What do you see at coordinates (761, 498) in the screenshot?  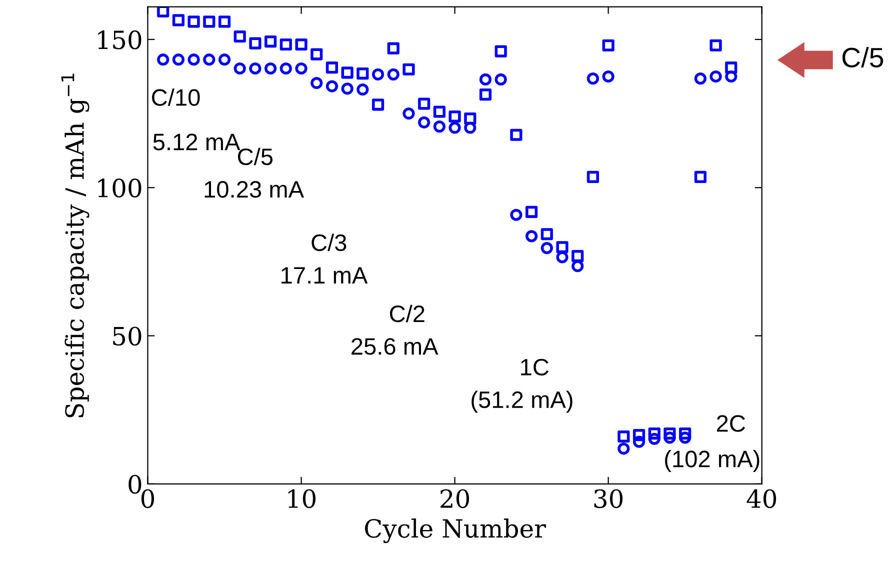 I see `x-tick-label: 40` at bounding box center [761, 498].